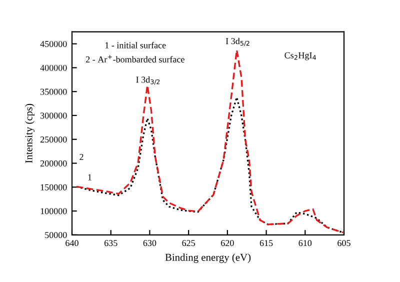 The width and height of the screenshot is (400, 282). What do you see at coordinates (149, 243) in the screenshot?
I see `x-tick-label: 630` at bounding box center [149, 243].